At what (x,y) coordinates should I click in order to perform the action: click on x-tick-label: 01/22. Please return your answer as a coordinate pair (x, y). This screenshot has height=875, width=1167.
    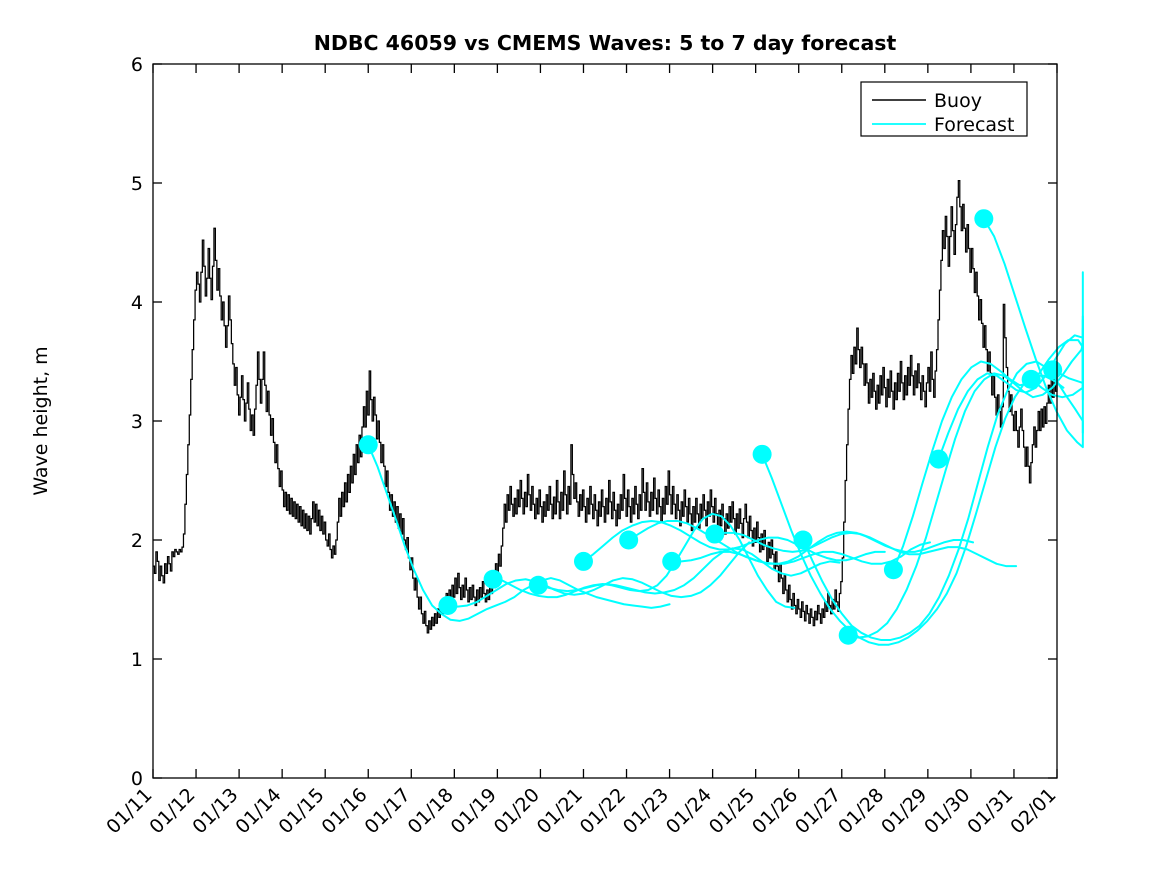
    Looking at the image, I should click on (603, 811).